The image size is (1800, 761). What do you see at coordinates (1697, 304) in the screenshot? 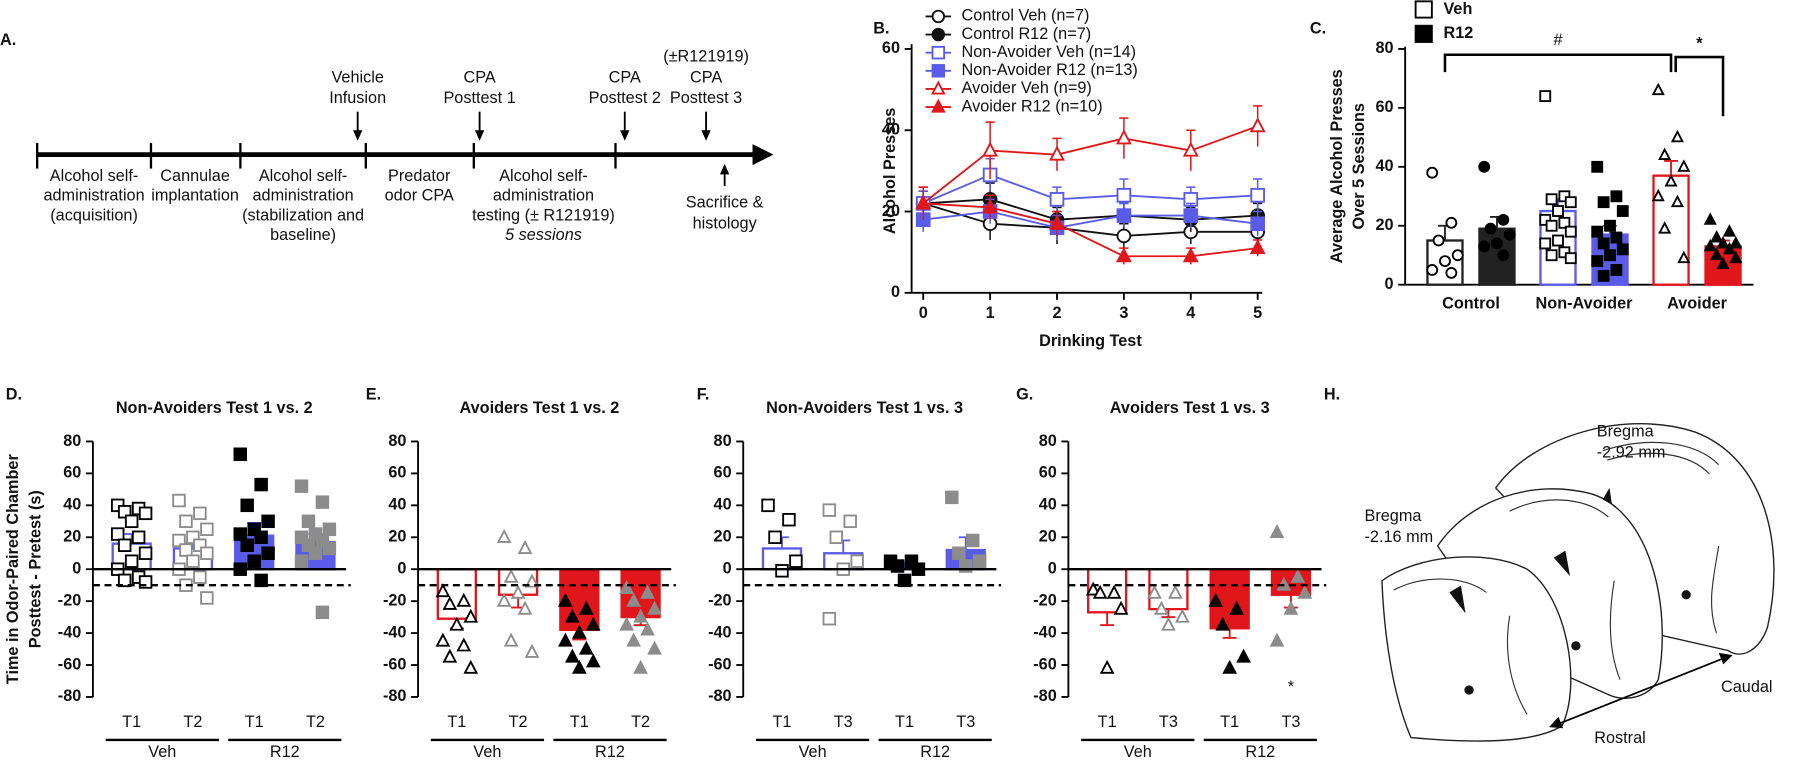
I see `x-tick-label: Avoider` at bounding box center [1697, 304].